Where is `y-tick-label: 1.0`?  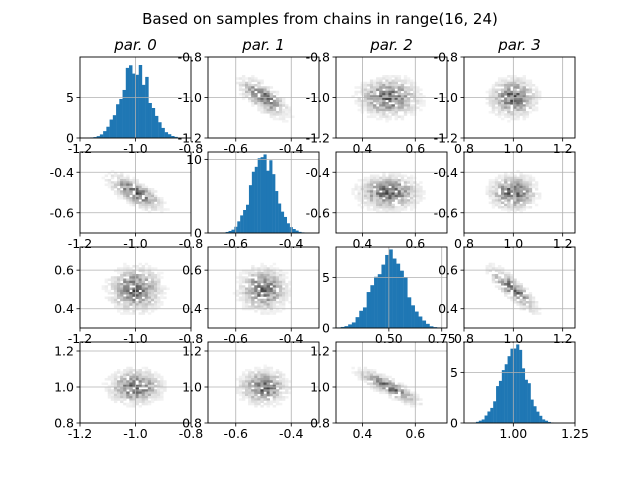 y-tick-label: 1.0 is located at coordinates (192, 387).